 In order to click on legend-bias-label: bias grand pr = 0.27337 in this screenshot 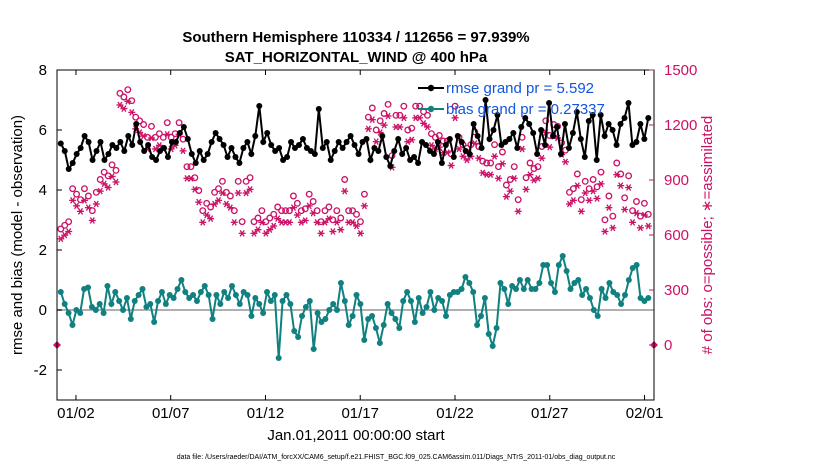, I will do `click(525, 109)`.